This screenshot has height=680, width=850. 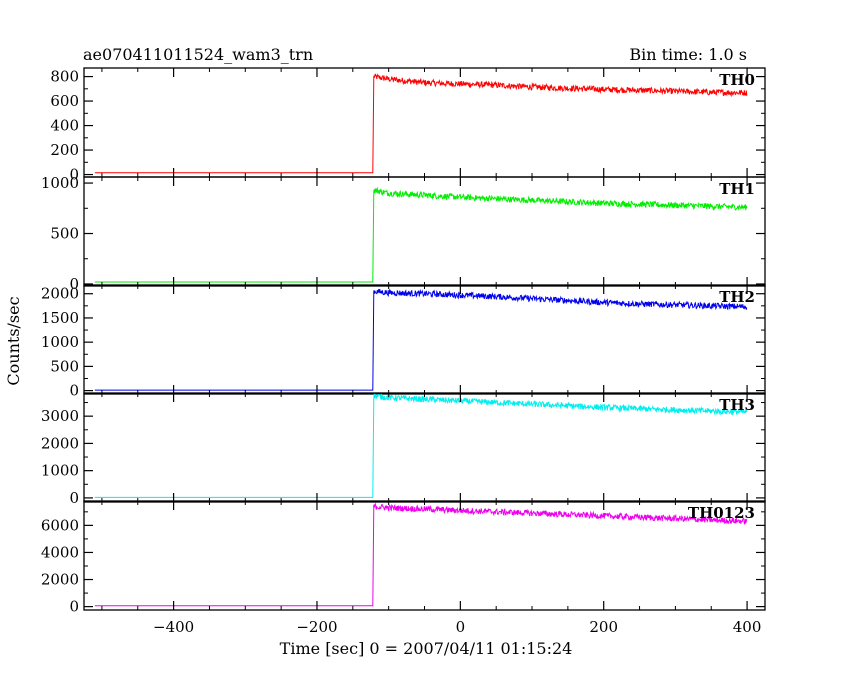 I want to click on chart-title: ae070411011524_wam3_trn, so click(x=198, y=54).